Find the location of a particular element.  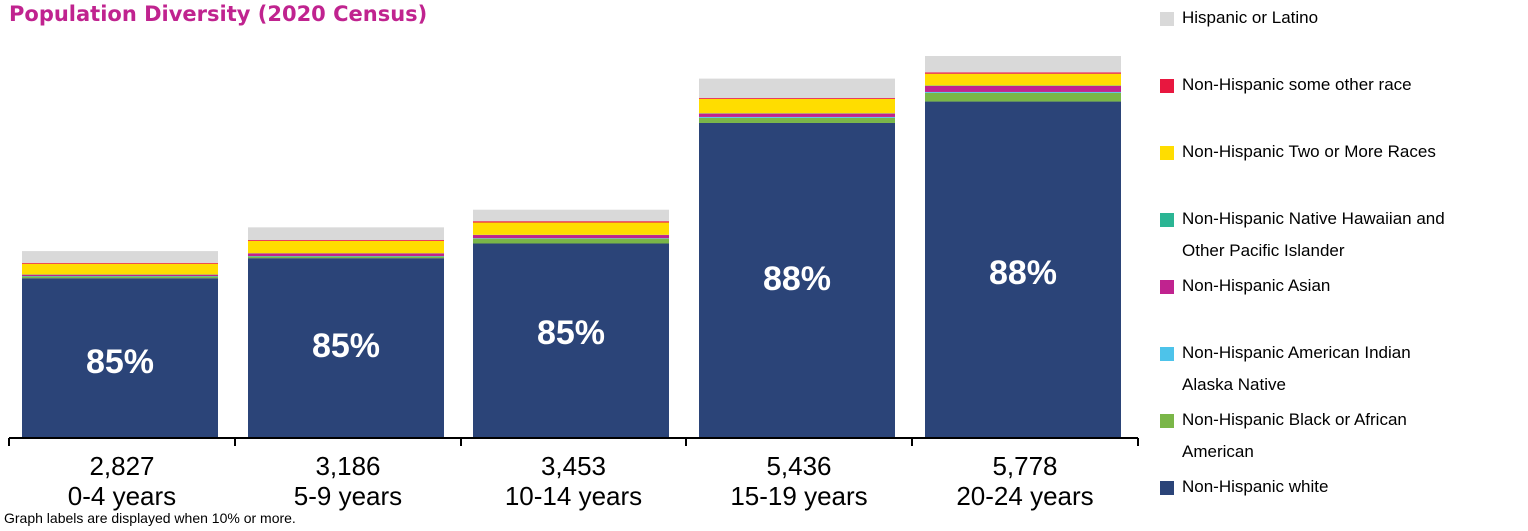

legend-label: Non-Hispanic white is located at coordinates (1255, 487).